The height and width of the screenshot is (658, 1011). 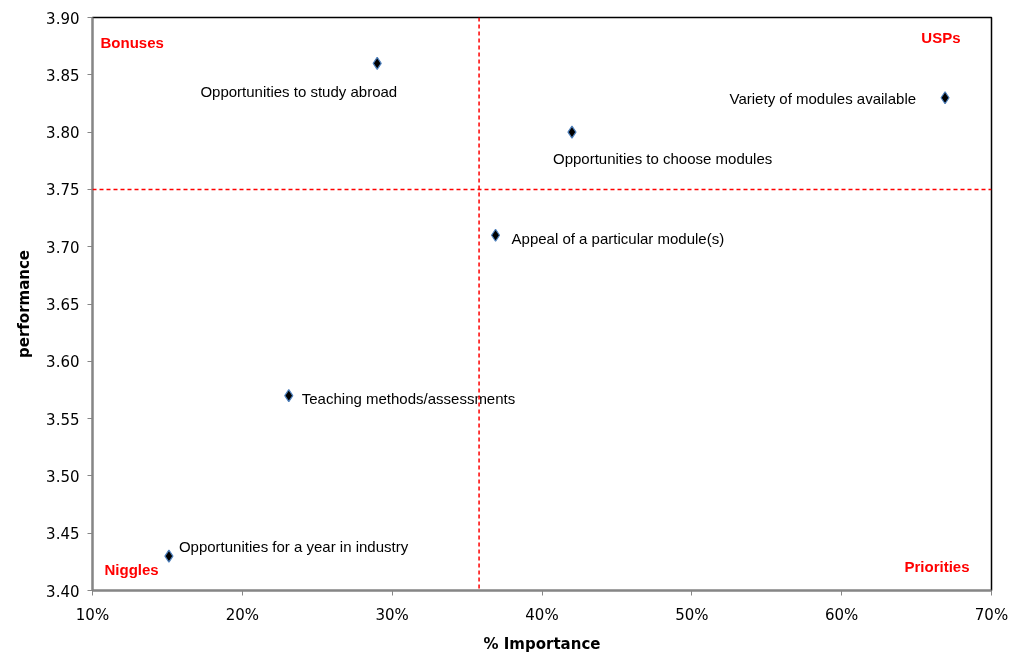 What do you see at coordinates (618, 238) in the screenshot?
I see `annotation: Appeal of a particular module(s)` at bounding box center [618, 238].